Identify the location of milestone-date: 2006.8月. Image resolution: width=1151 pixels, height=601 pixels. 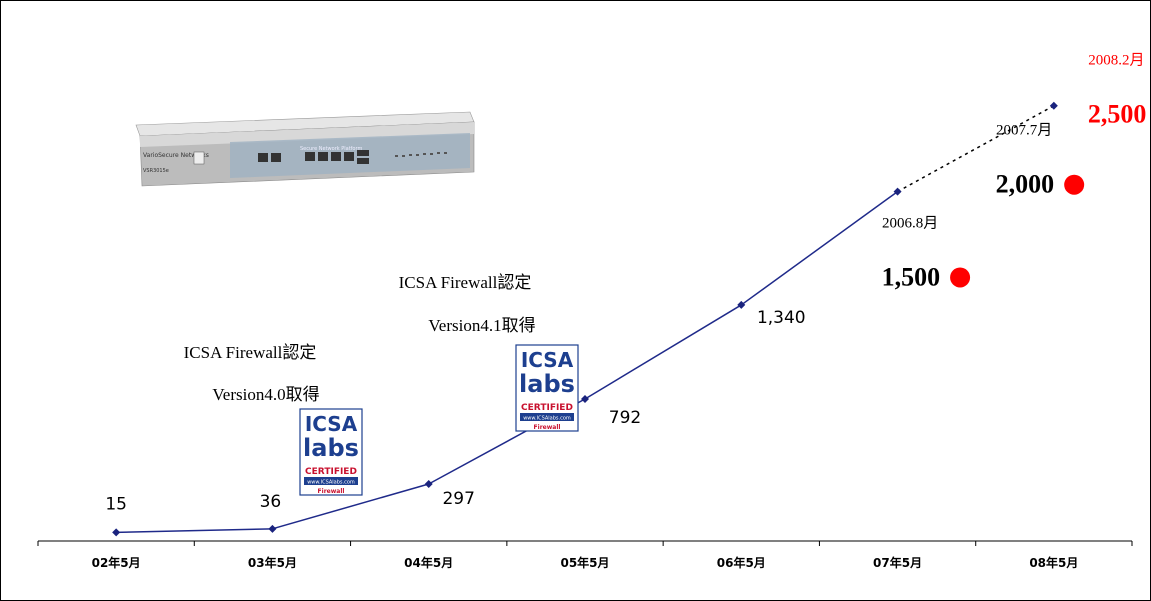
(910, 223).